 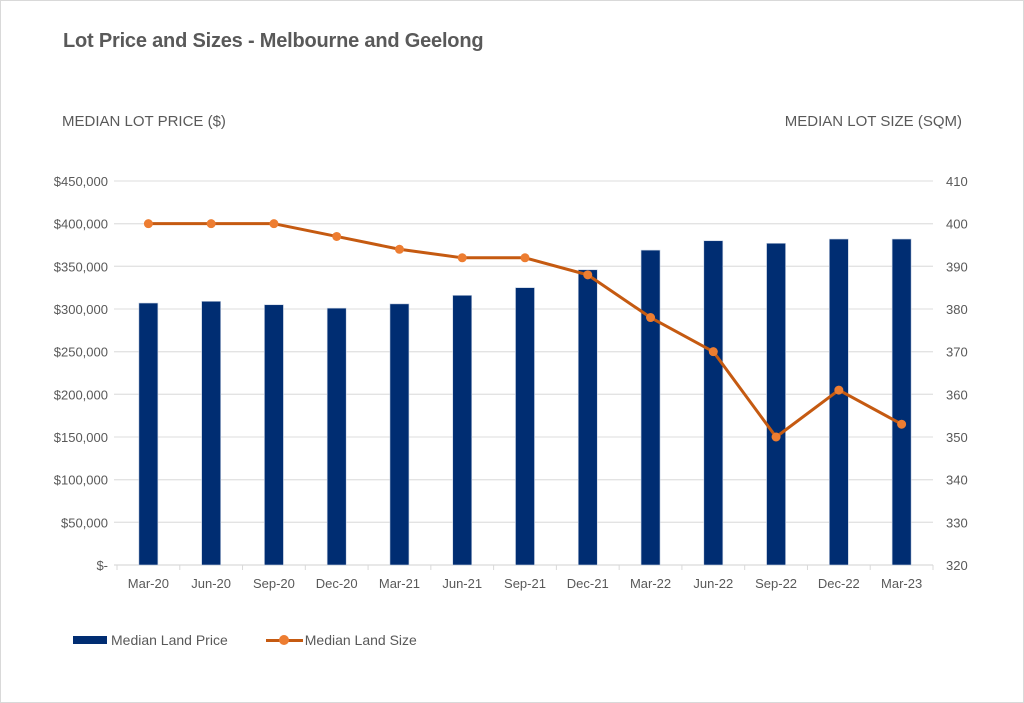 What do you see at coordinates (81, 480) in the screenshot?
I see `left-tick-label: $100,000` at bounding box center [81, 480].